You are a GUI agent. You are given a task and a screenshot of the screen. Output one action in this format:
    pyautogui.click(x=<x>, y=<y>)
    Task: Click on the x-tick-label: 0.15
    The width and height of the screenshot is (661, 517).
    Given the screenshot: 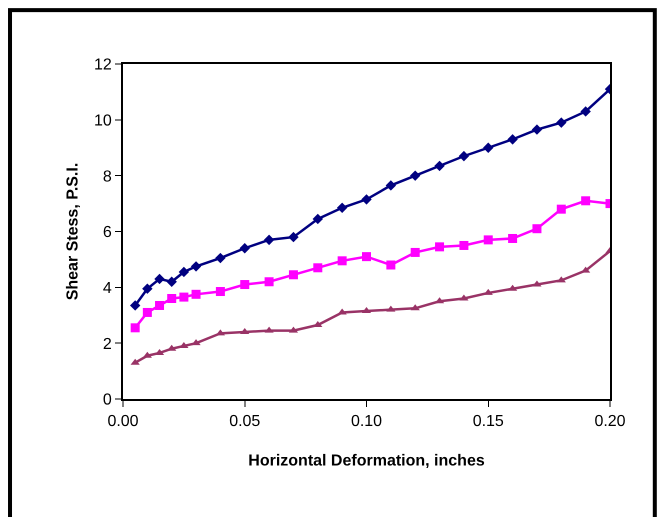 What is the action you would take?
    pyautogui.click(x=488, y=421)
    